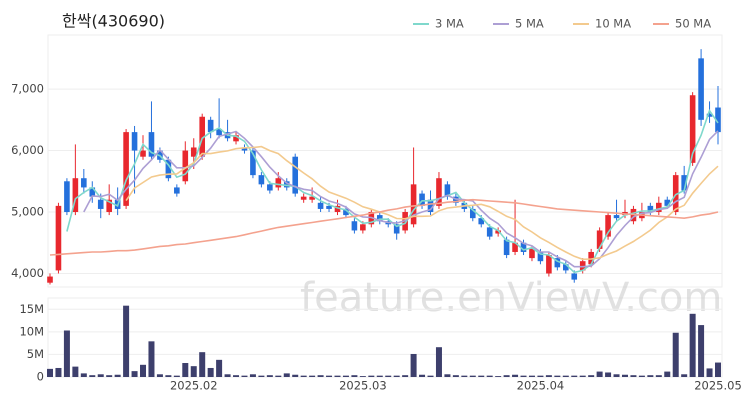 The image size is (750, 400). I want to click on legend-label: 3 MA, so click(449, 24).